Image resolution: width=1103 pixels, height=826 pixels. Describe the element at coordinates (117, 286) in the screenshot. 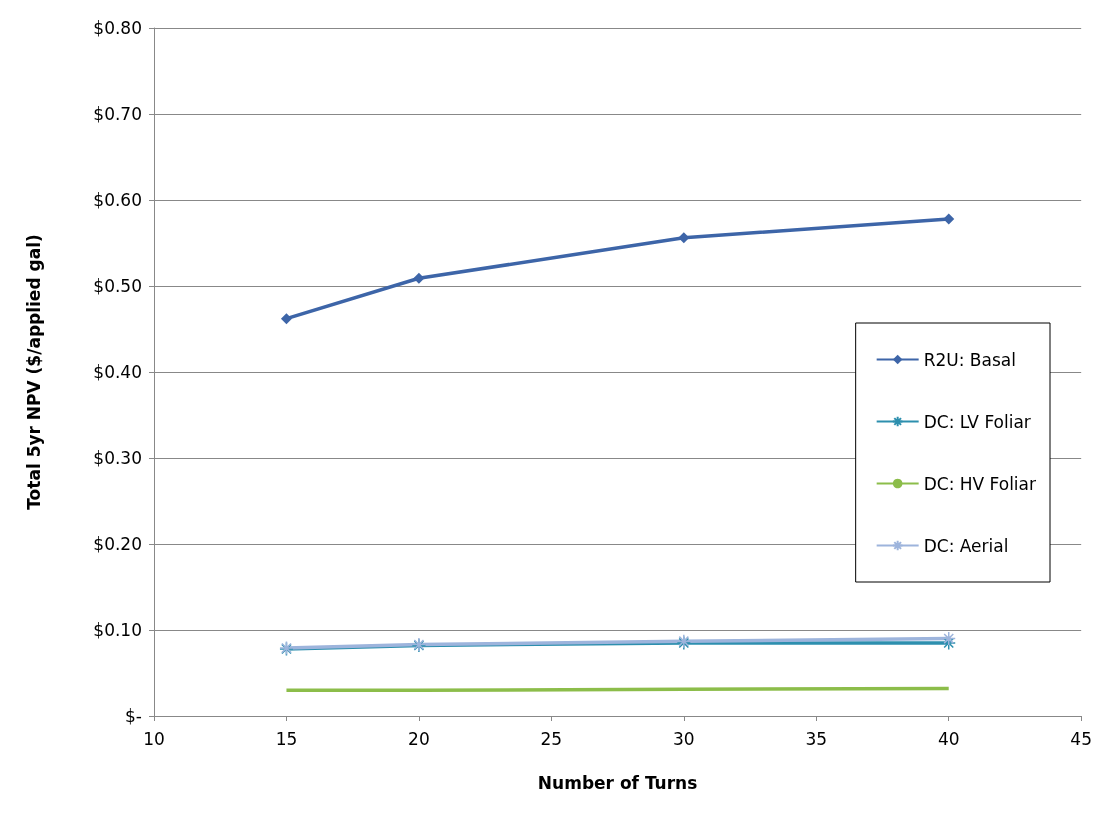

I see `y-tick-label: $0.50` at that location.